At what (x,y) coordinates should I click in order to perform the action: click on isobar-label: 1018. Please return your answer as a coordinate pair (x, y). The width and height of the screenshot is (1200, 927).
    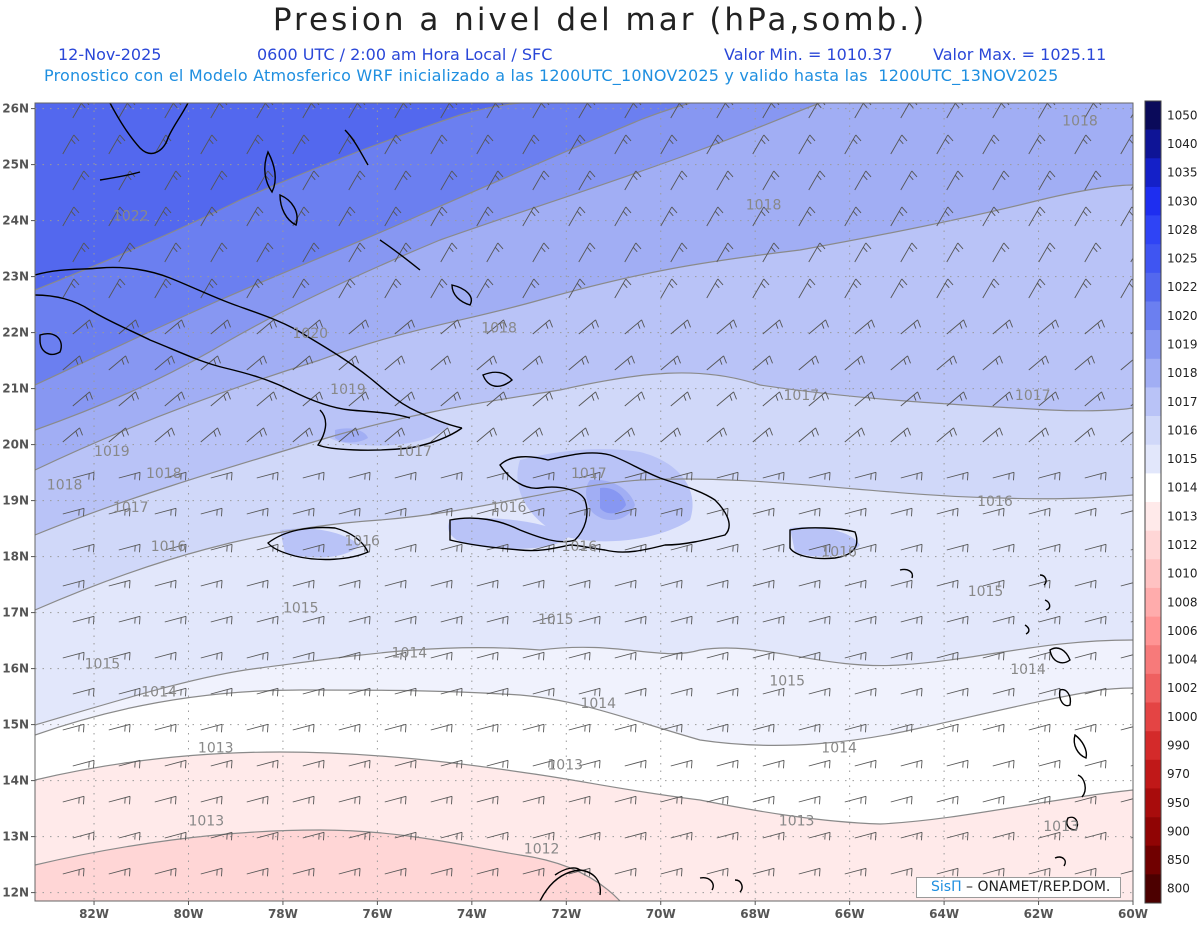
    Looking at the image, I should click on (1080, 121).